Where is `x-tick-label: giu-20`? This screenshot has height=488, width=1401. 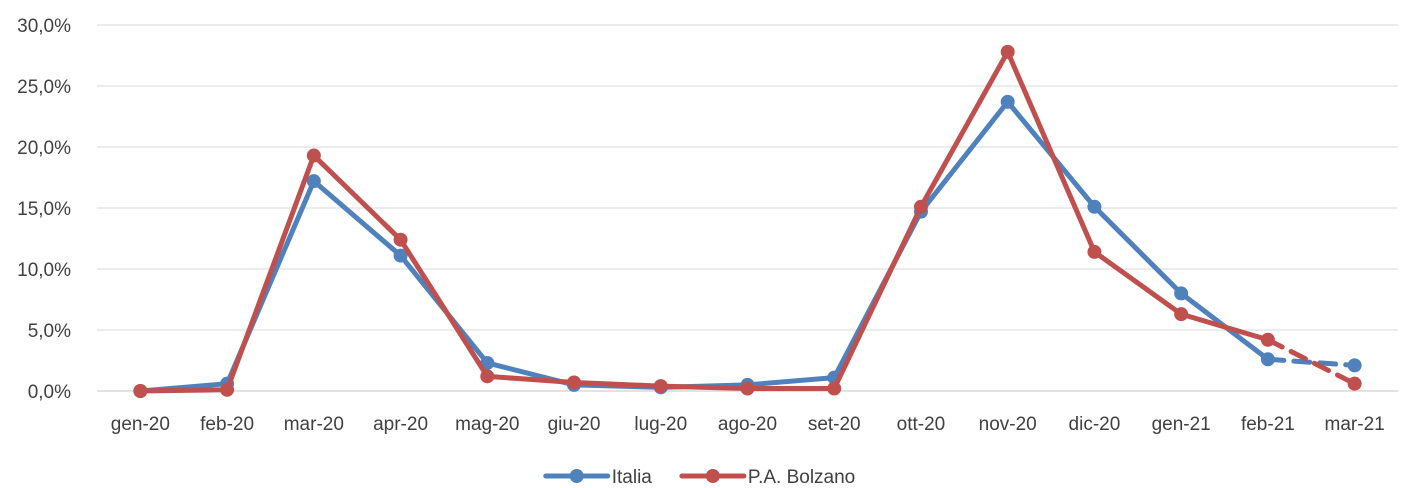 x-tick-label: giu-20 is located at coordinates (574, 424).